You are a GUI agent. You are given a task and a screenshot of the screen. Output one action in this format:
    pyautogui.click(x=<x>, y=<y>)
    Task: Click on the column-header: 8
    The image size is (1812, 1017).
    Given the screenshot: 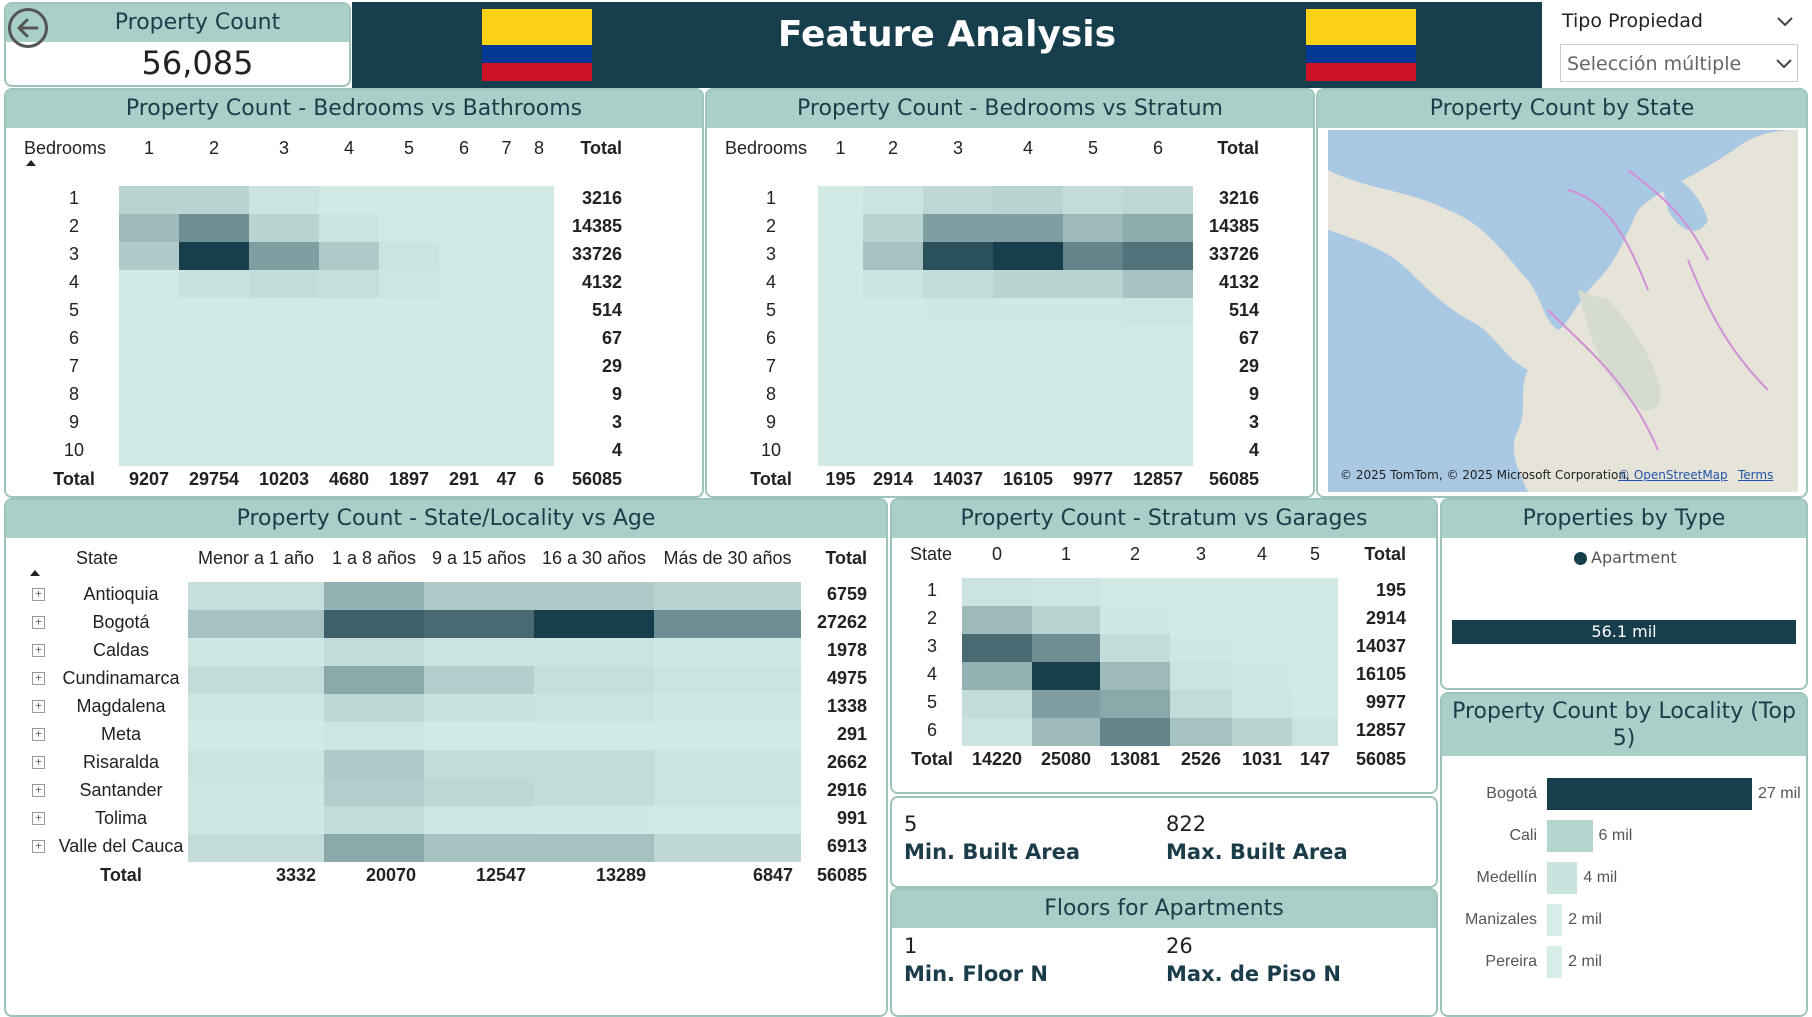 What is the action you would take?
    pyautogui.click(x=538, y=148)
    